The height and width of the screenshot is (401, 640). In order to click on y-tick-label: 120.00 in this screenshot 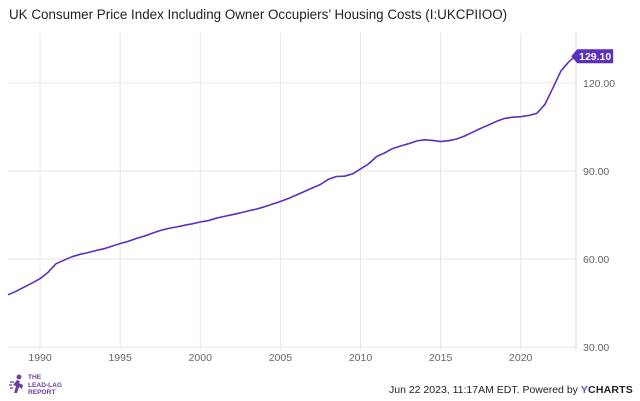, I will do `click(599, 84)`.